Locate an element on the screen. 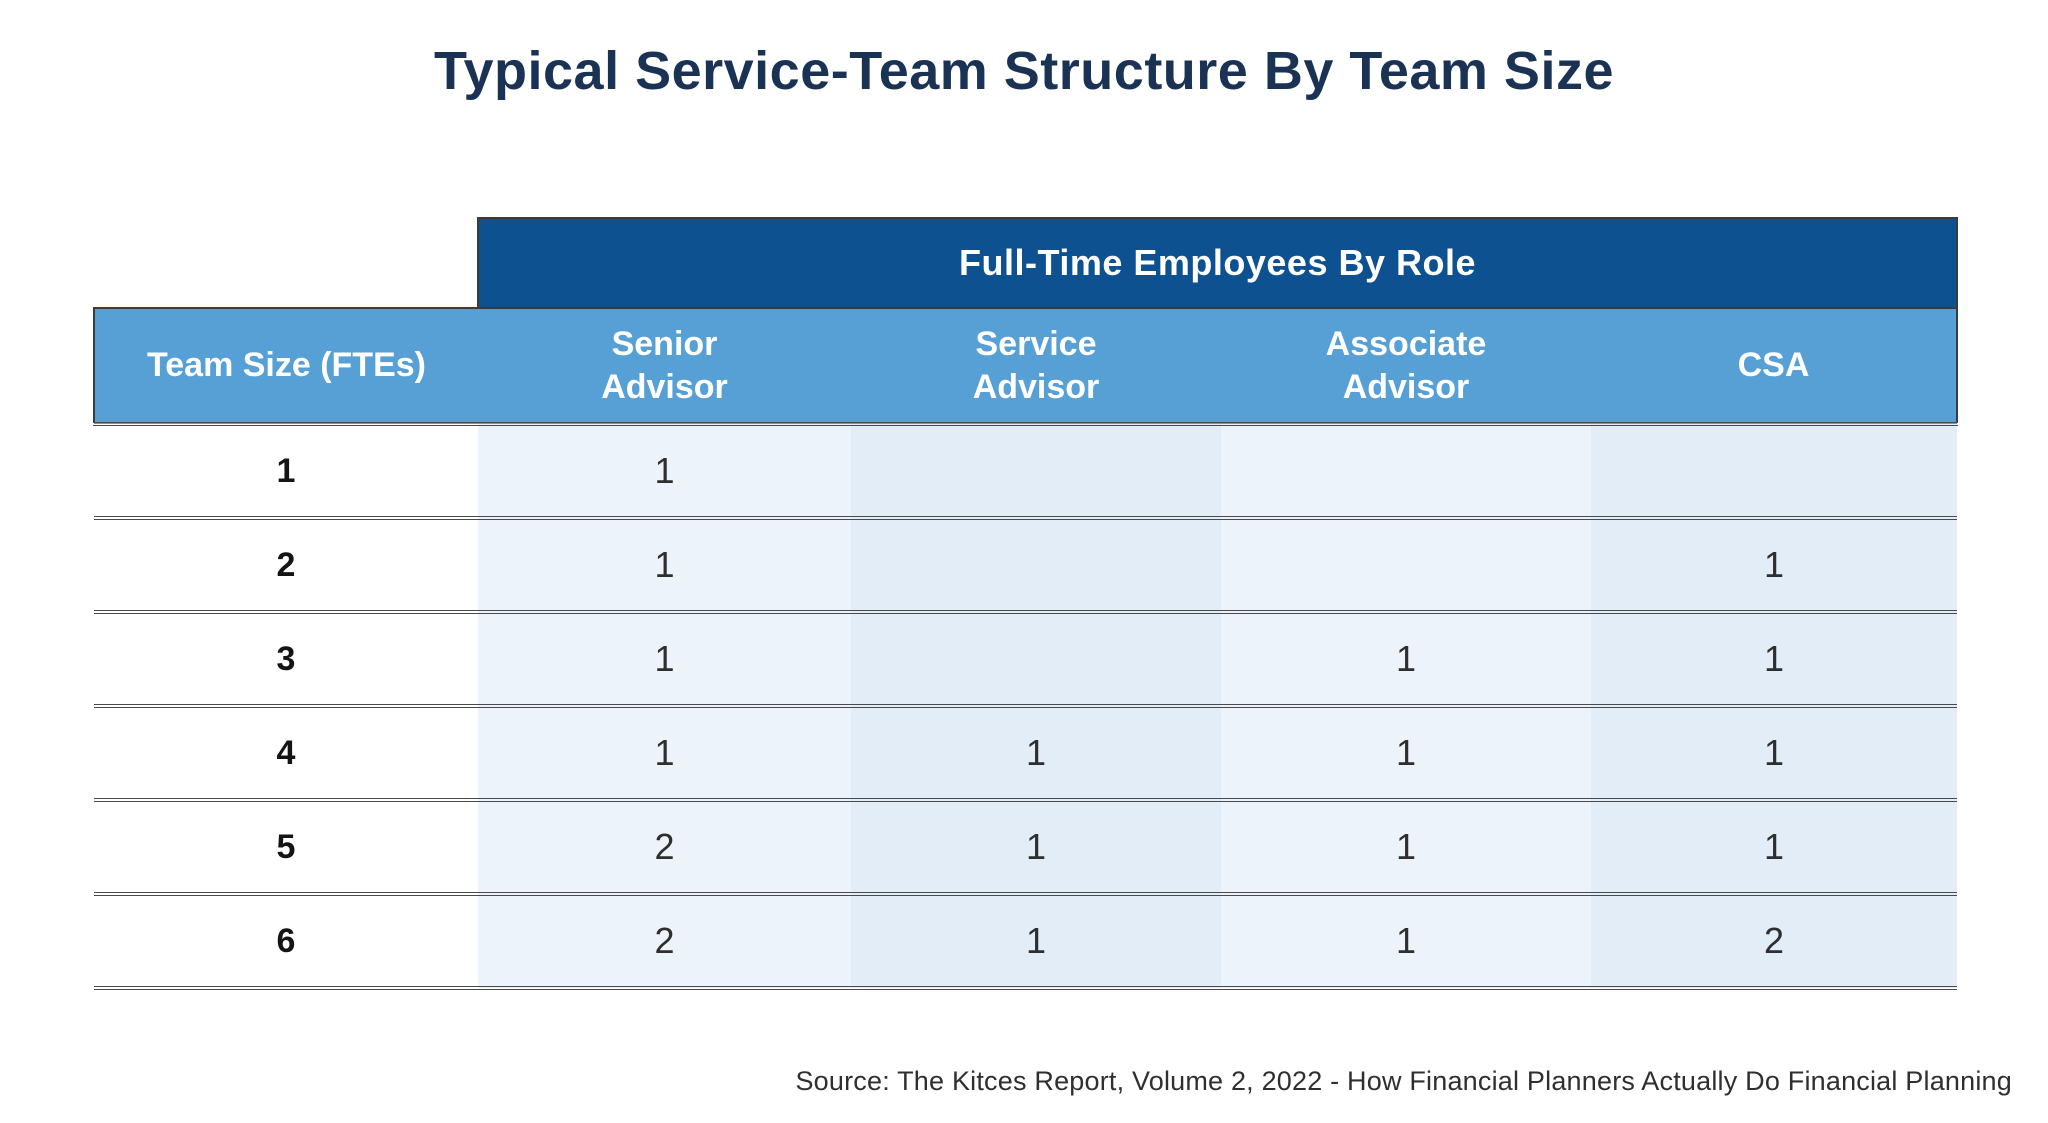  group-header-row: Full-Time Employees By Role is located at coordinates (1026, 262).